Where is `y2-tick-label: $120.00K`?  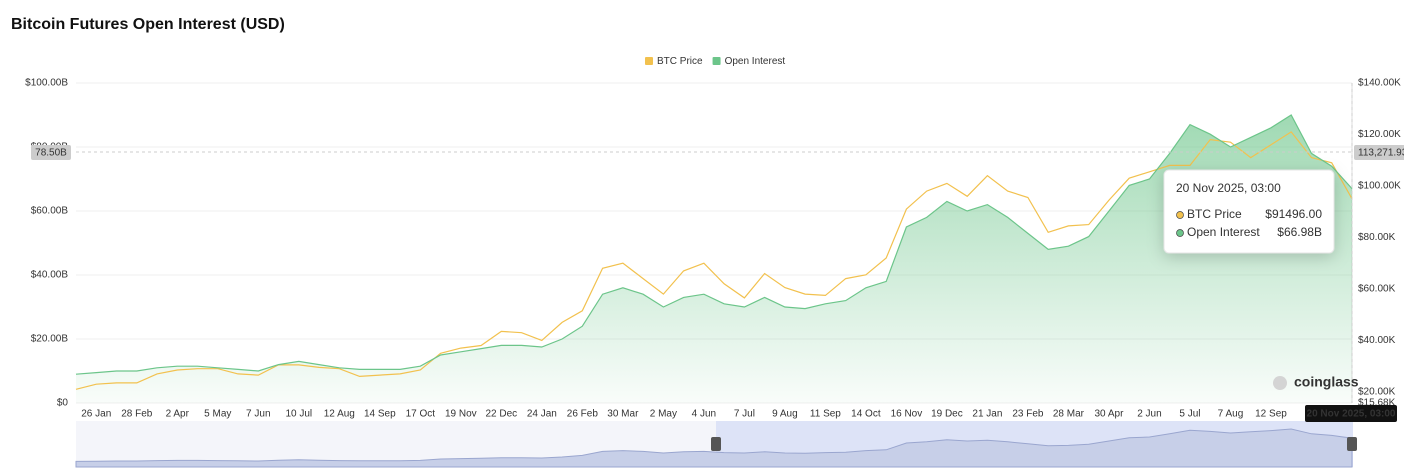
y2-tick-label: $120.00K is located at coordinates (1379, 134).